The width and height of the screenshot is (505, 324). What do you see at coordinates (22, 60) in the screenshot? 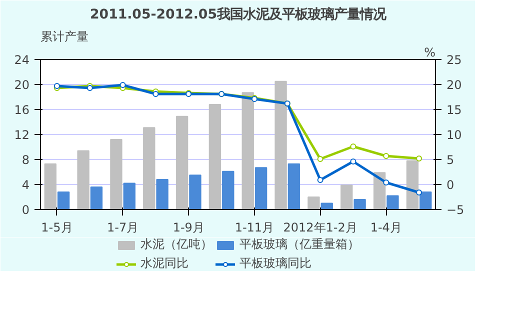
I see `y-tick-label: 24` at bounding box center [22, 60].